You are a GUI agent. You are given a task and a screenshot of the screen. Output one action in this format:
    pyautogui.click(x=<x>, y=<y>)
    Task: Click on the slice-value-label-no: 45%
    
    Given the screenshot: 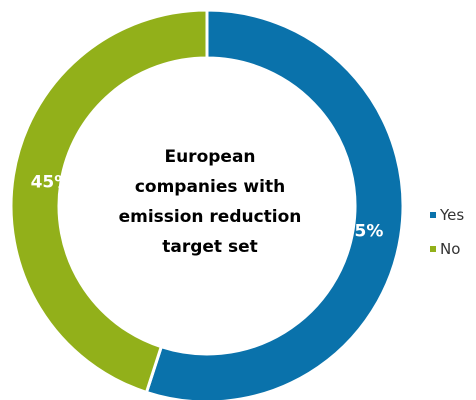 What is the action you would take?
    pyautogui.click(x=51, y=182)
    